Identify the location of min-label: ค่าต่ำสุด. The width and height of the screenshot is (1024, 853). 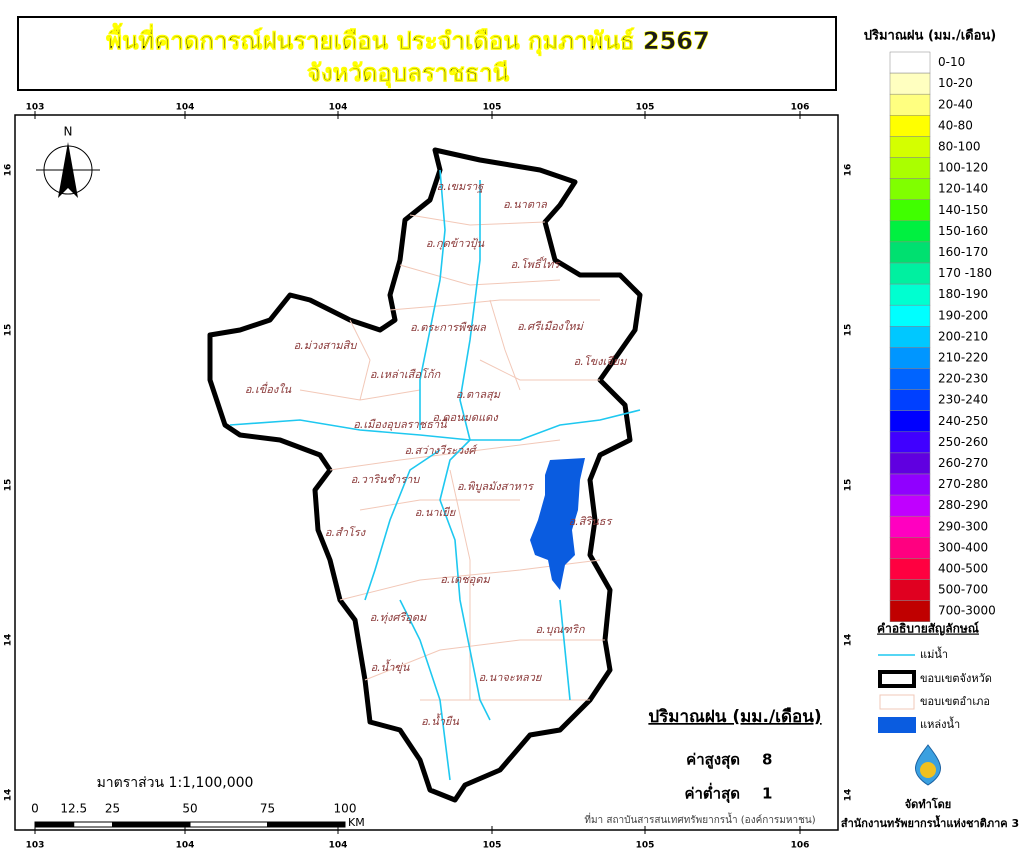
(712, 793).